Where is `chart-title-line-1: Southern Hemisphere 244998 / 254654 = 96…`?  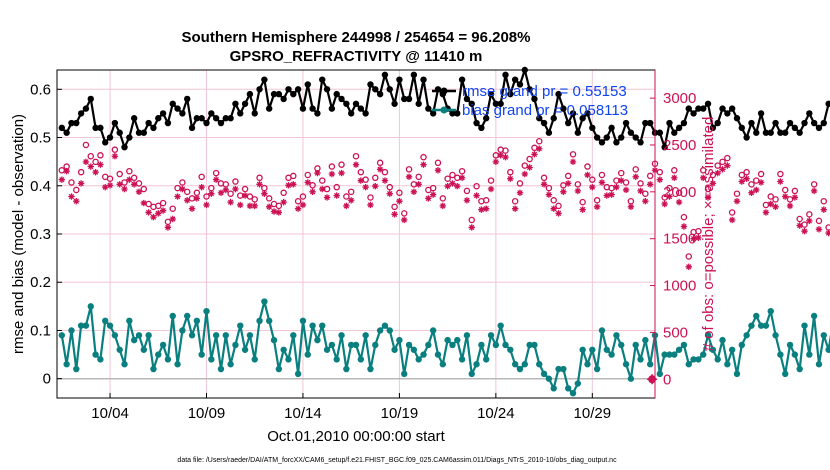 chart-title-line-1: Southern Hemisphere 244998 / 254654 = 96… is located at coordinates (356, 37).